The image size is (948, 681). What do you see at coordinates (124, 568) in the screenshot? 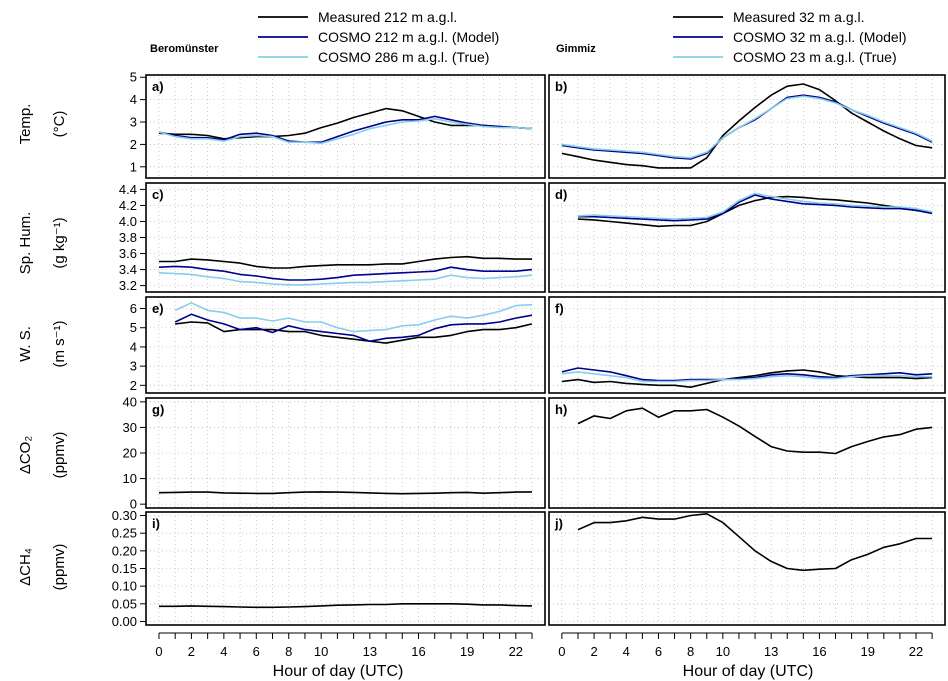
I see `y-tick-label: 0.15` at bounding box center [124, 568].